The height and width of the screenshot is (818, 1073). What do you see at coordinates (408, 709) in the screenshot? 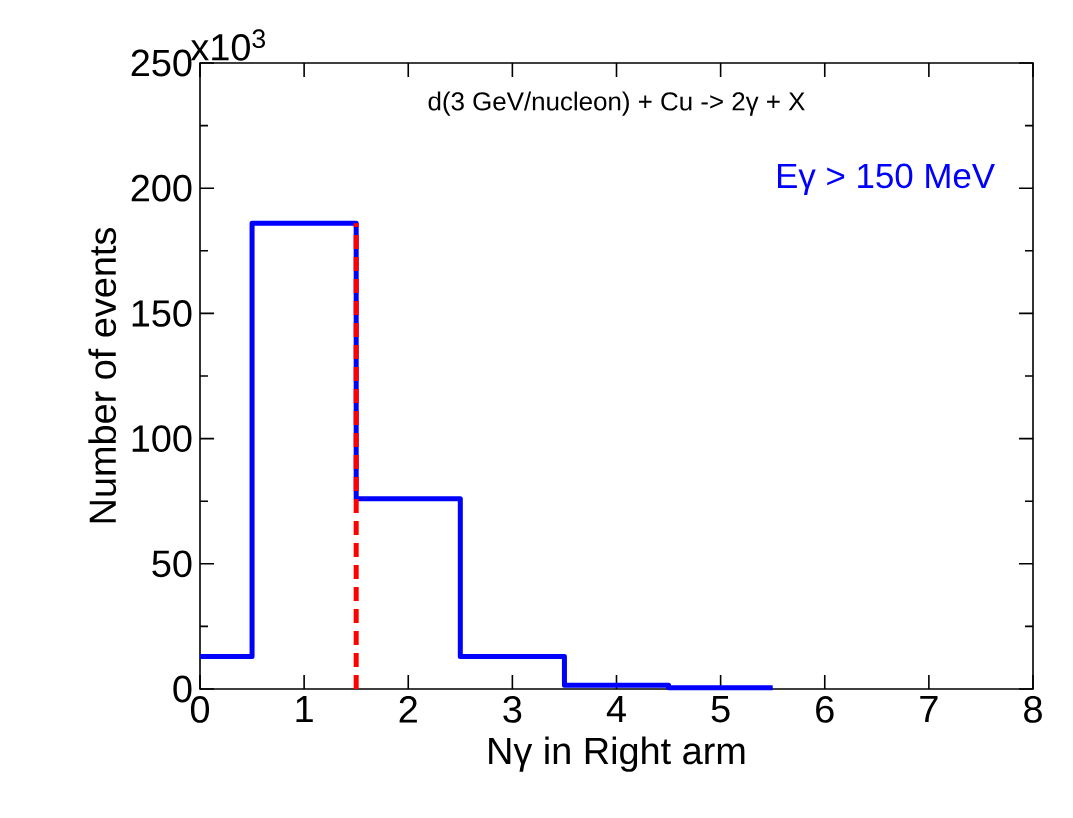
I see `x-tick-label: 2` at bounding box center [408, 709].